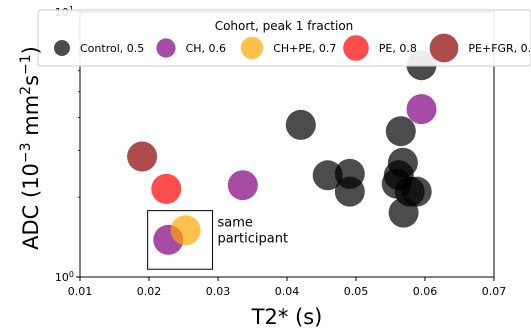 The width and height of the screenshot is (531, 330). I want to click on legend-item: Control, 0.5, so click(99, 48).